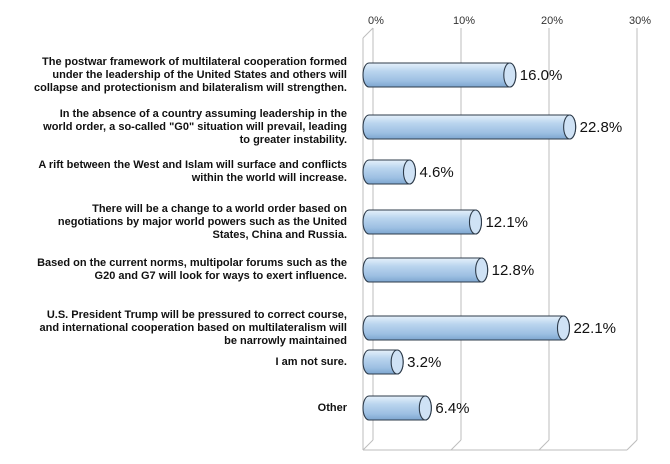 The image size is (670, 464). I want to click on x-tick-label: 20%, so click(552, 21).